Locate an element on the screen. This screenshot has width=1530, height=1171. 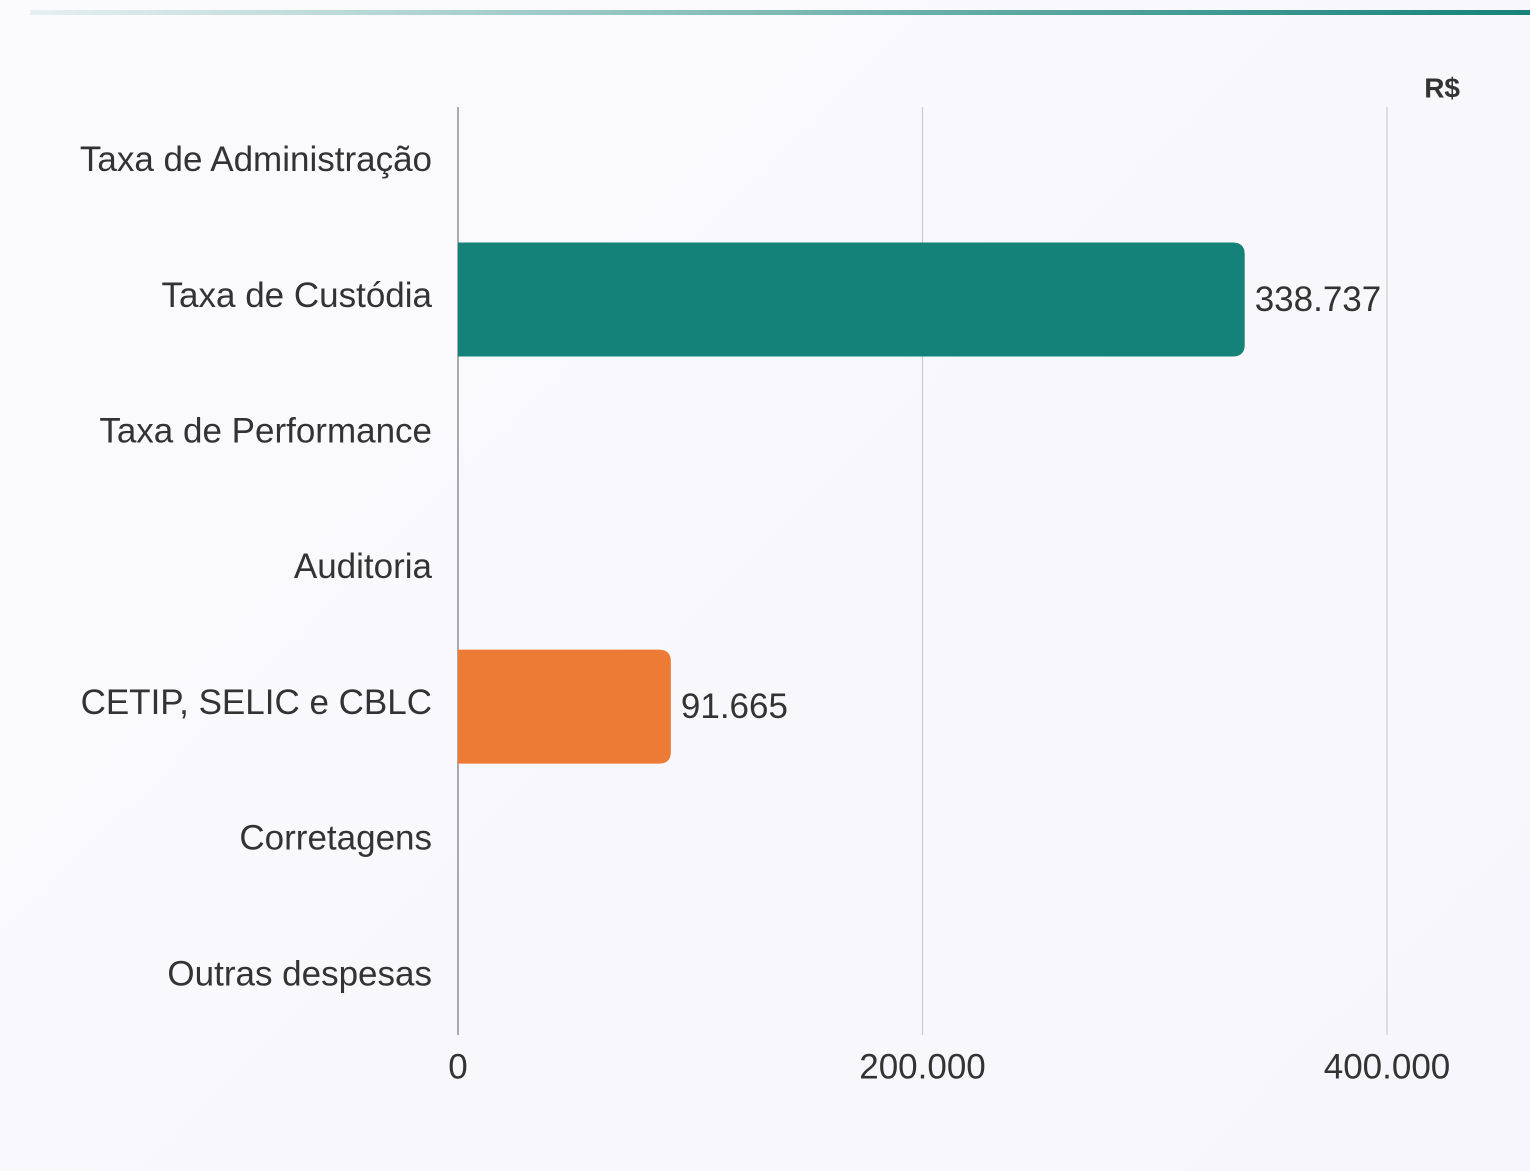
unit-label: R$ is located at coordinates (1442, 87).